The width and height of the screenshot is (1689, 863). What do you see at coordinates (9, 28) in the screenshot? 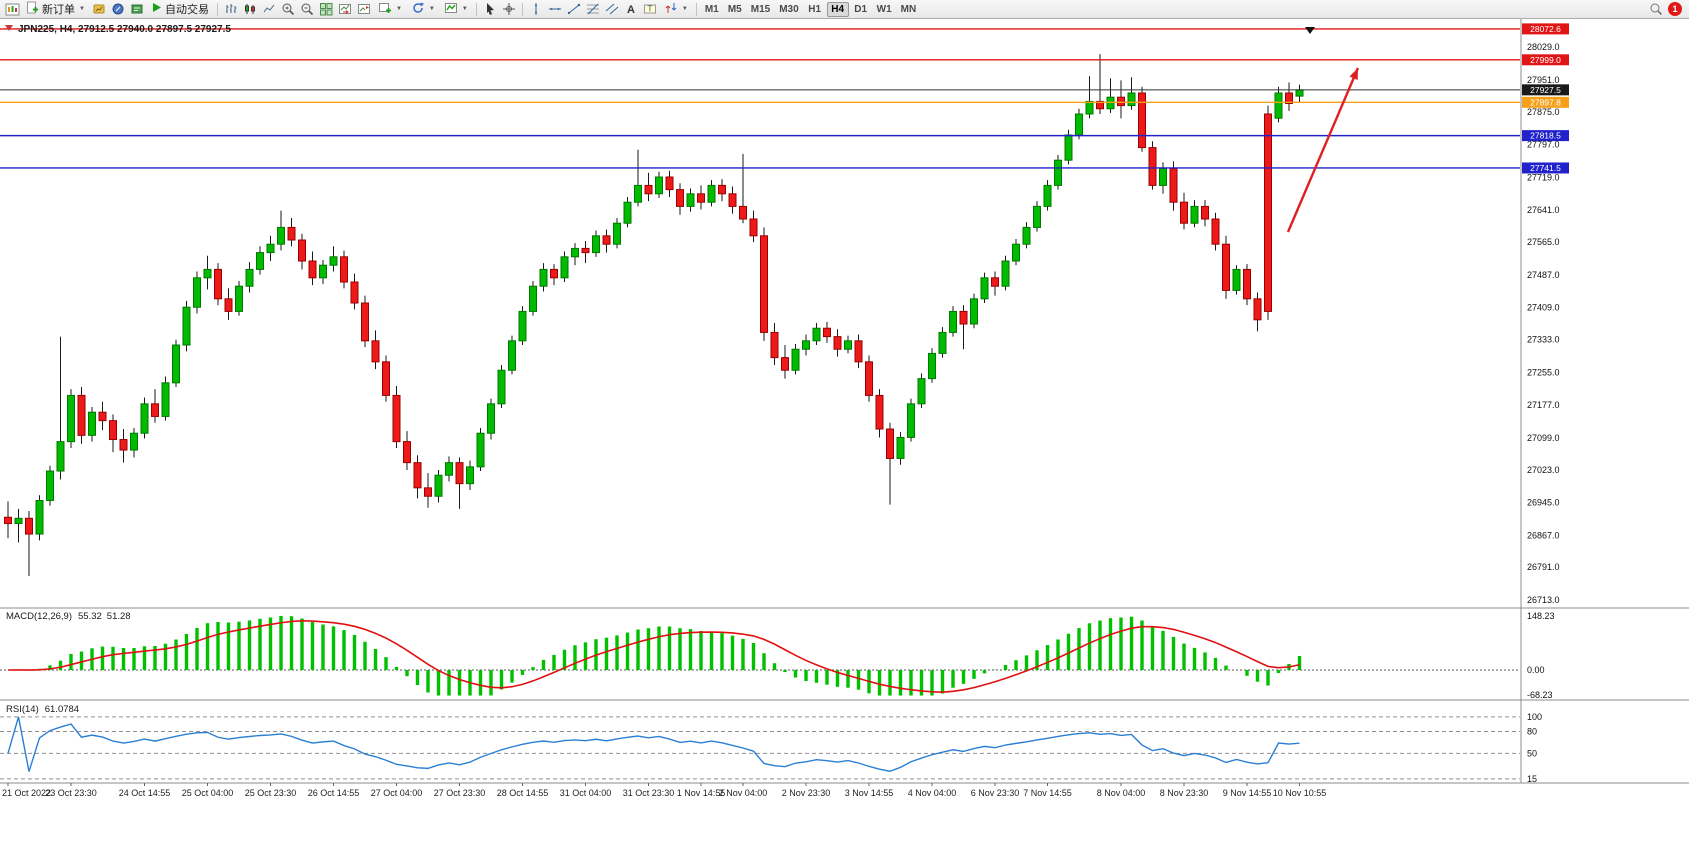
I see `symbol-marker-icon` at bounding box center [9, 28].